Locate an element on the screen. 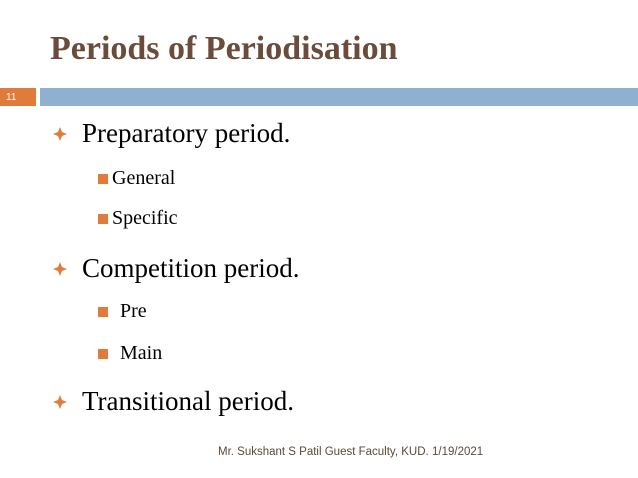 Image resolution: width=638 pixels, height=478 pixels. sub-bullet-specific: Specific is located at coordinates (138, 218).